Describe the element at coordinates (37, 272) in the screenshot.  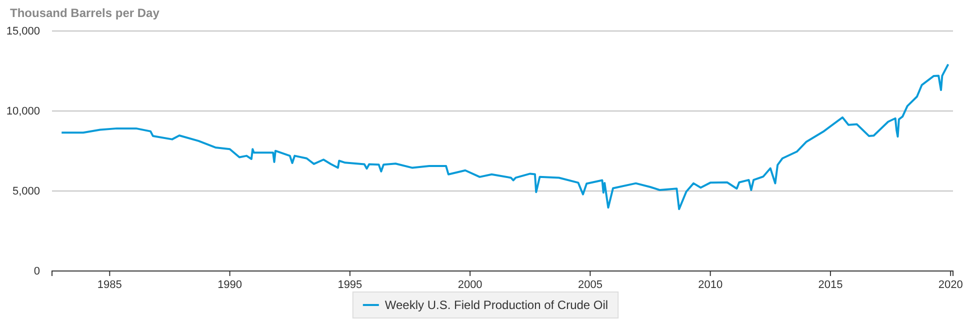
I see `y-tick-label: 0` at that location.